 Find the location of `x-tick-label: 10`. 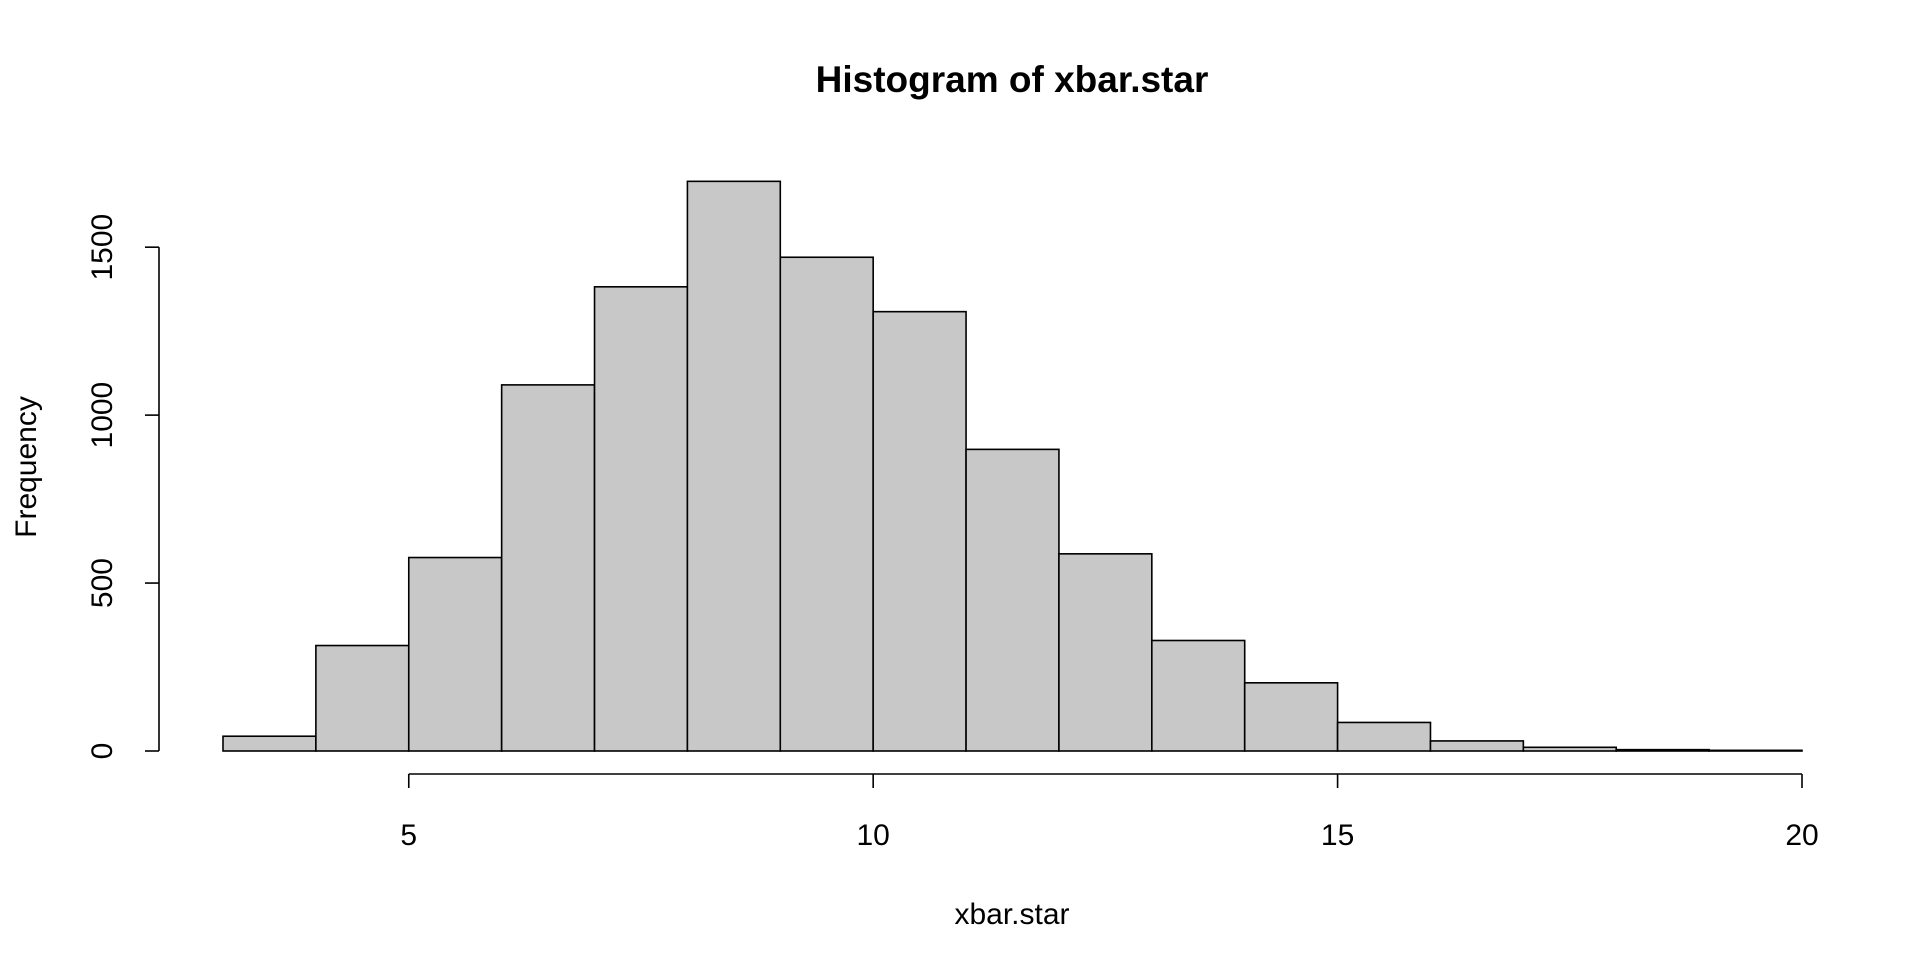

x-tick-label: 10 is located at coordinates (872, 835).